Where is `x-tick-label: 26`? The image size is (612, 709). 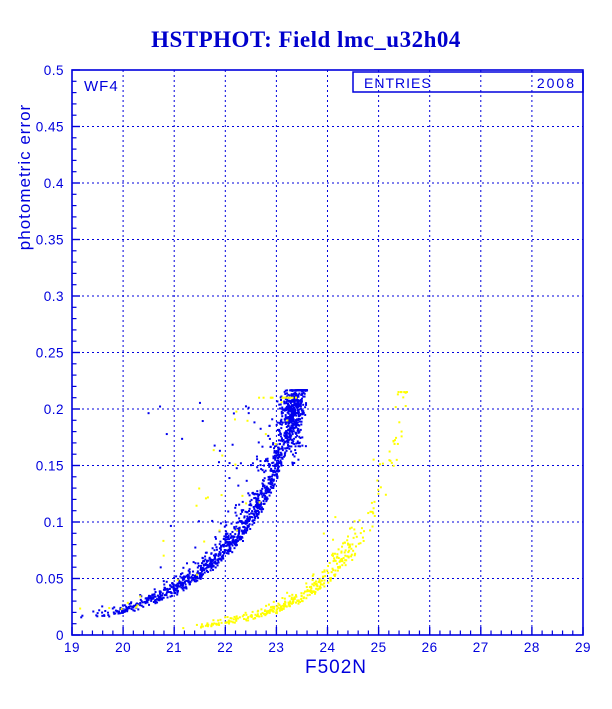
x-tick-label: 26 is located at coordinates (430, 647).